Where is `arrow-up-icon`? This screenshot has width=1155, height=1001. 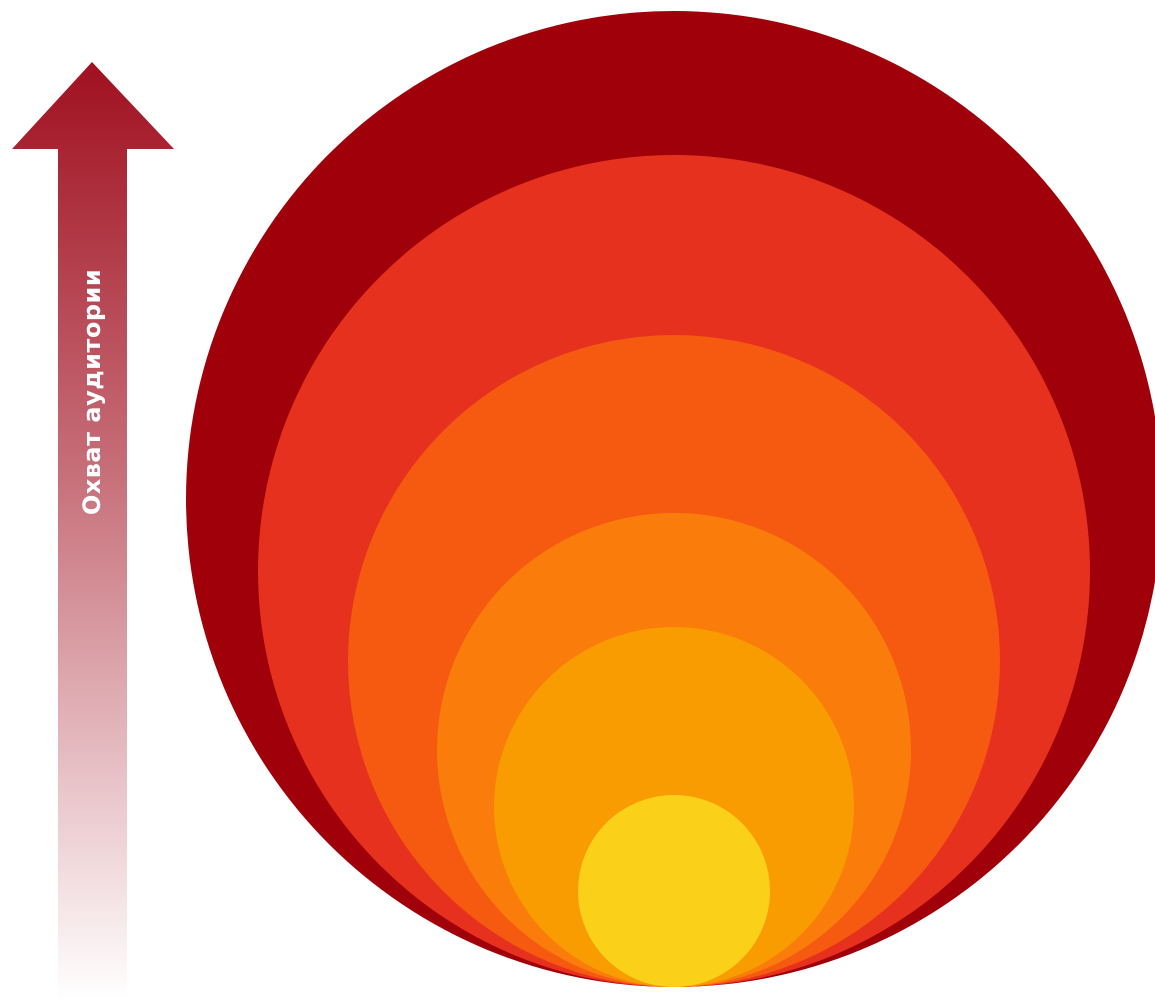 arrow-up-icon is located at coordinates (93, 531).